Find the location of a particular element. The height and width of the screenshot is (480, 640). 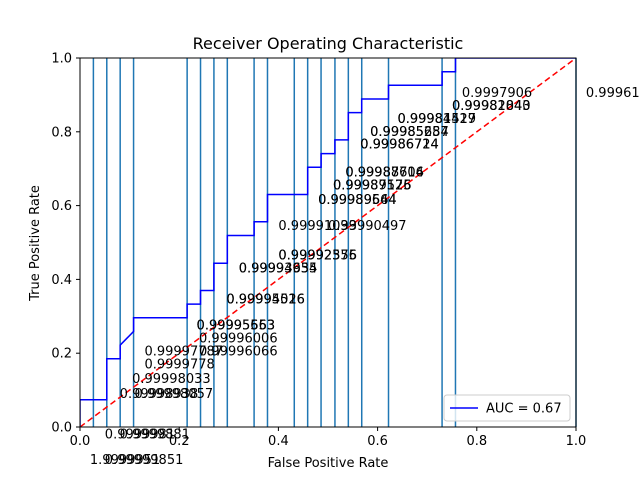

threshold-label-17: 0.99992555 is located at coordinates (317, 255).